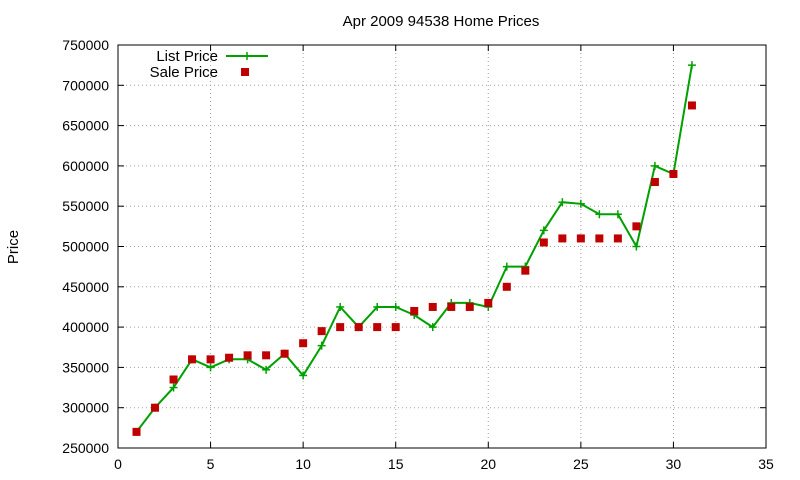  What do you see at coordinates (396, 464) in the screenshot?
I see `x-tick-label: 15` at bounding box center [396, 464].